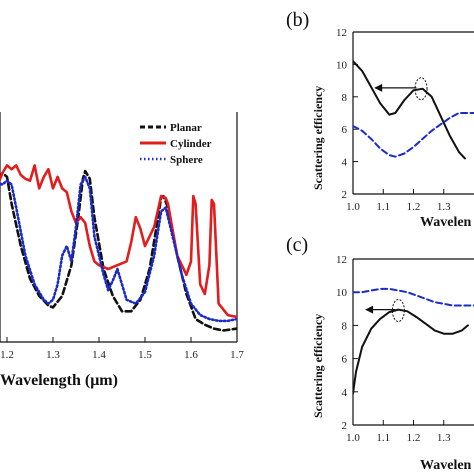  Describe the element at coordinates (186, 160) in the screenshot. I see `legend-label-sphere: Sphere` at that location.